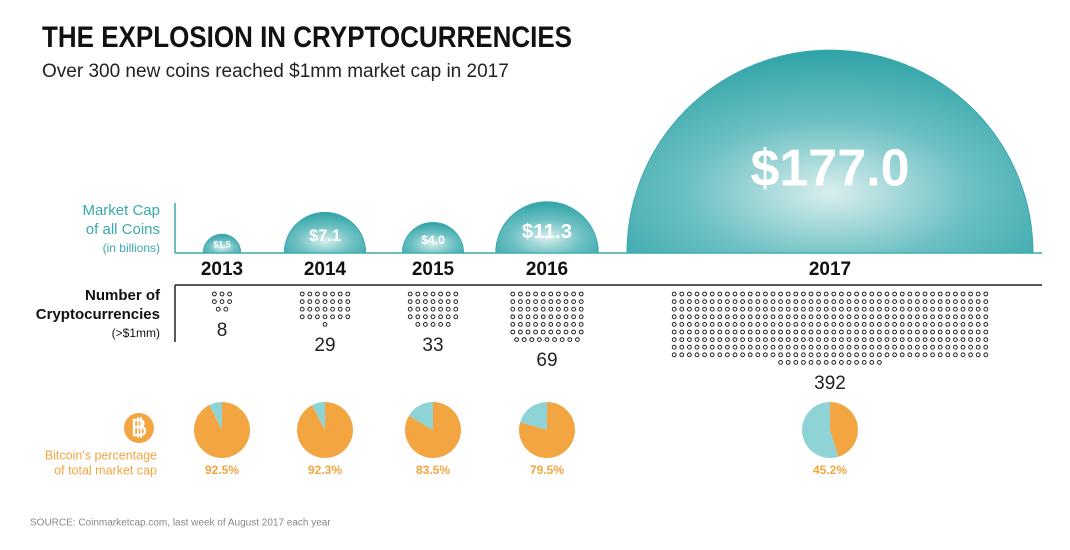 Image resolution: width=1070 pixels, height=550 pixels. I want to click on pie-label: 79.5%, so click(547, 470).